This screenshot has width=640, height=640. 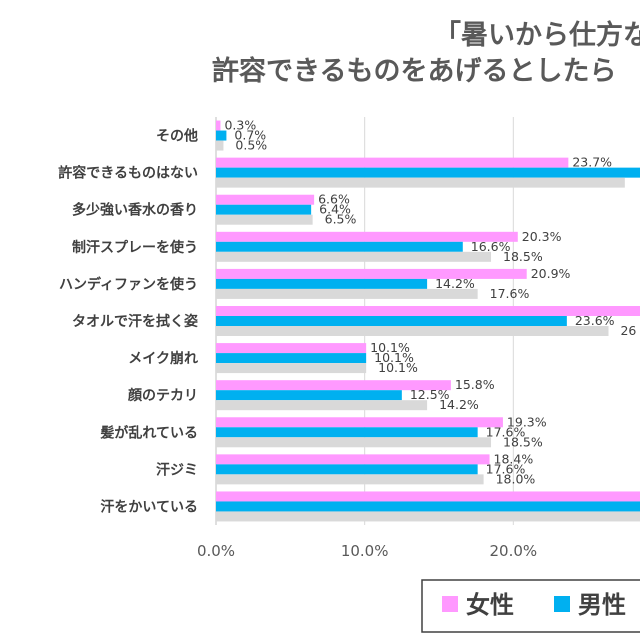 What do you see at coordinates (365, 551) in the screenshot?
I see `x-tick-label: 10.0%` at bounding box center [365, 551].